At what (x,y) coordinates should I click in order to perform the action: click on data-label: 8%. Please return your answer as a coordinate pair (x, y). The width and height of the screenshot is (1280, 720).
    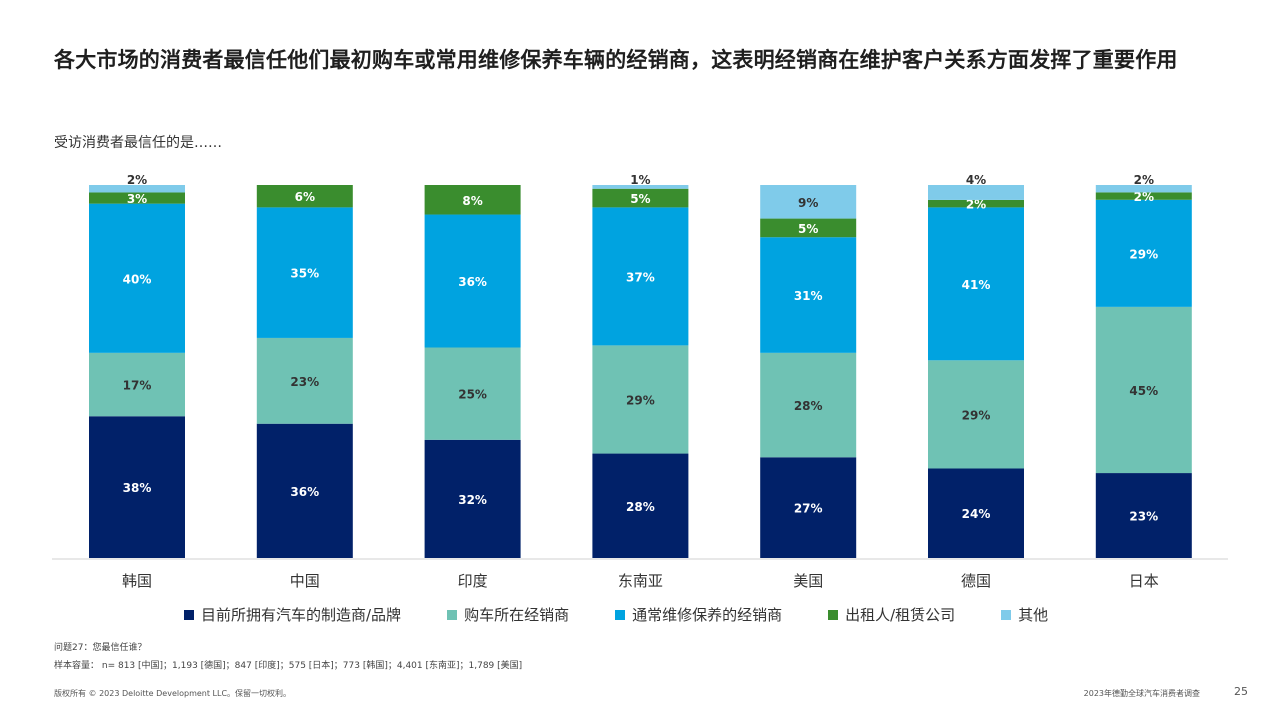
    Looking at the image, I should click on (472, 201).